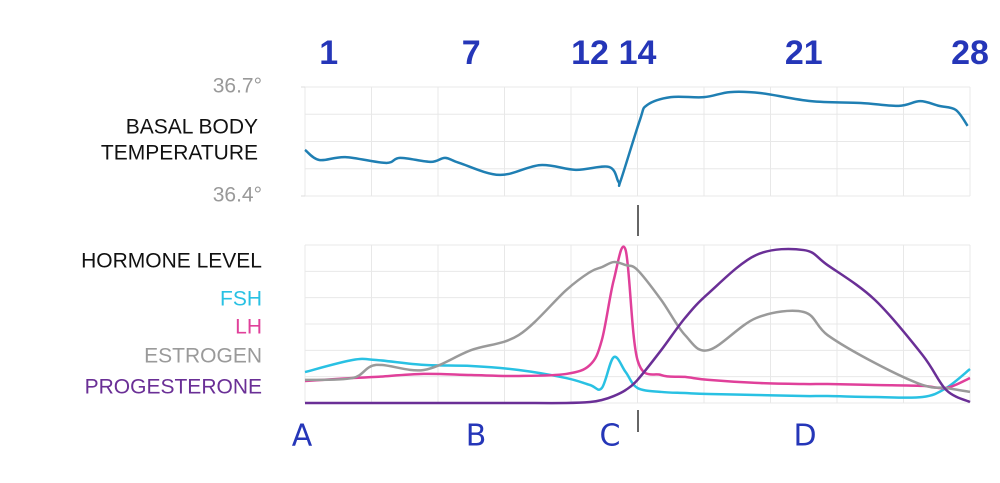 The image size is (1000, 483). I want to click on y-tick-label: 36.4°, so click(237, 195).